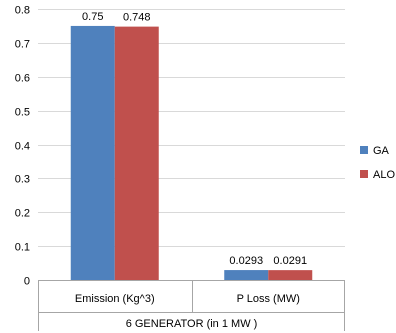 The height and width of the screenshot is (333, 396). What do you see at coordinates (187, 299) in the screenshot?
I see `category-labels: Emission (Kg^3) P Loss (MW)` at bounding box center [187, 299].